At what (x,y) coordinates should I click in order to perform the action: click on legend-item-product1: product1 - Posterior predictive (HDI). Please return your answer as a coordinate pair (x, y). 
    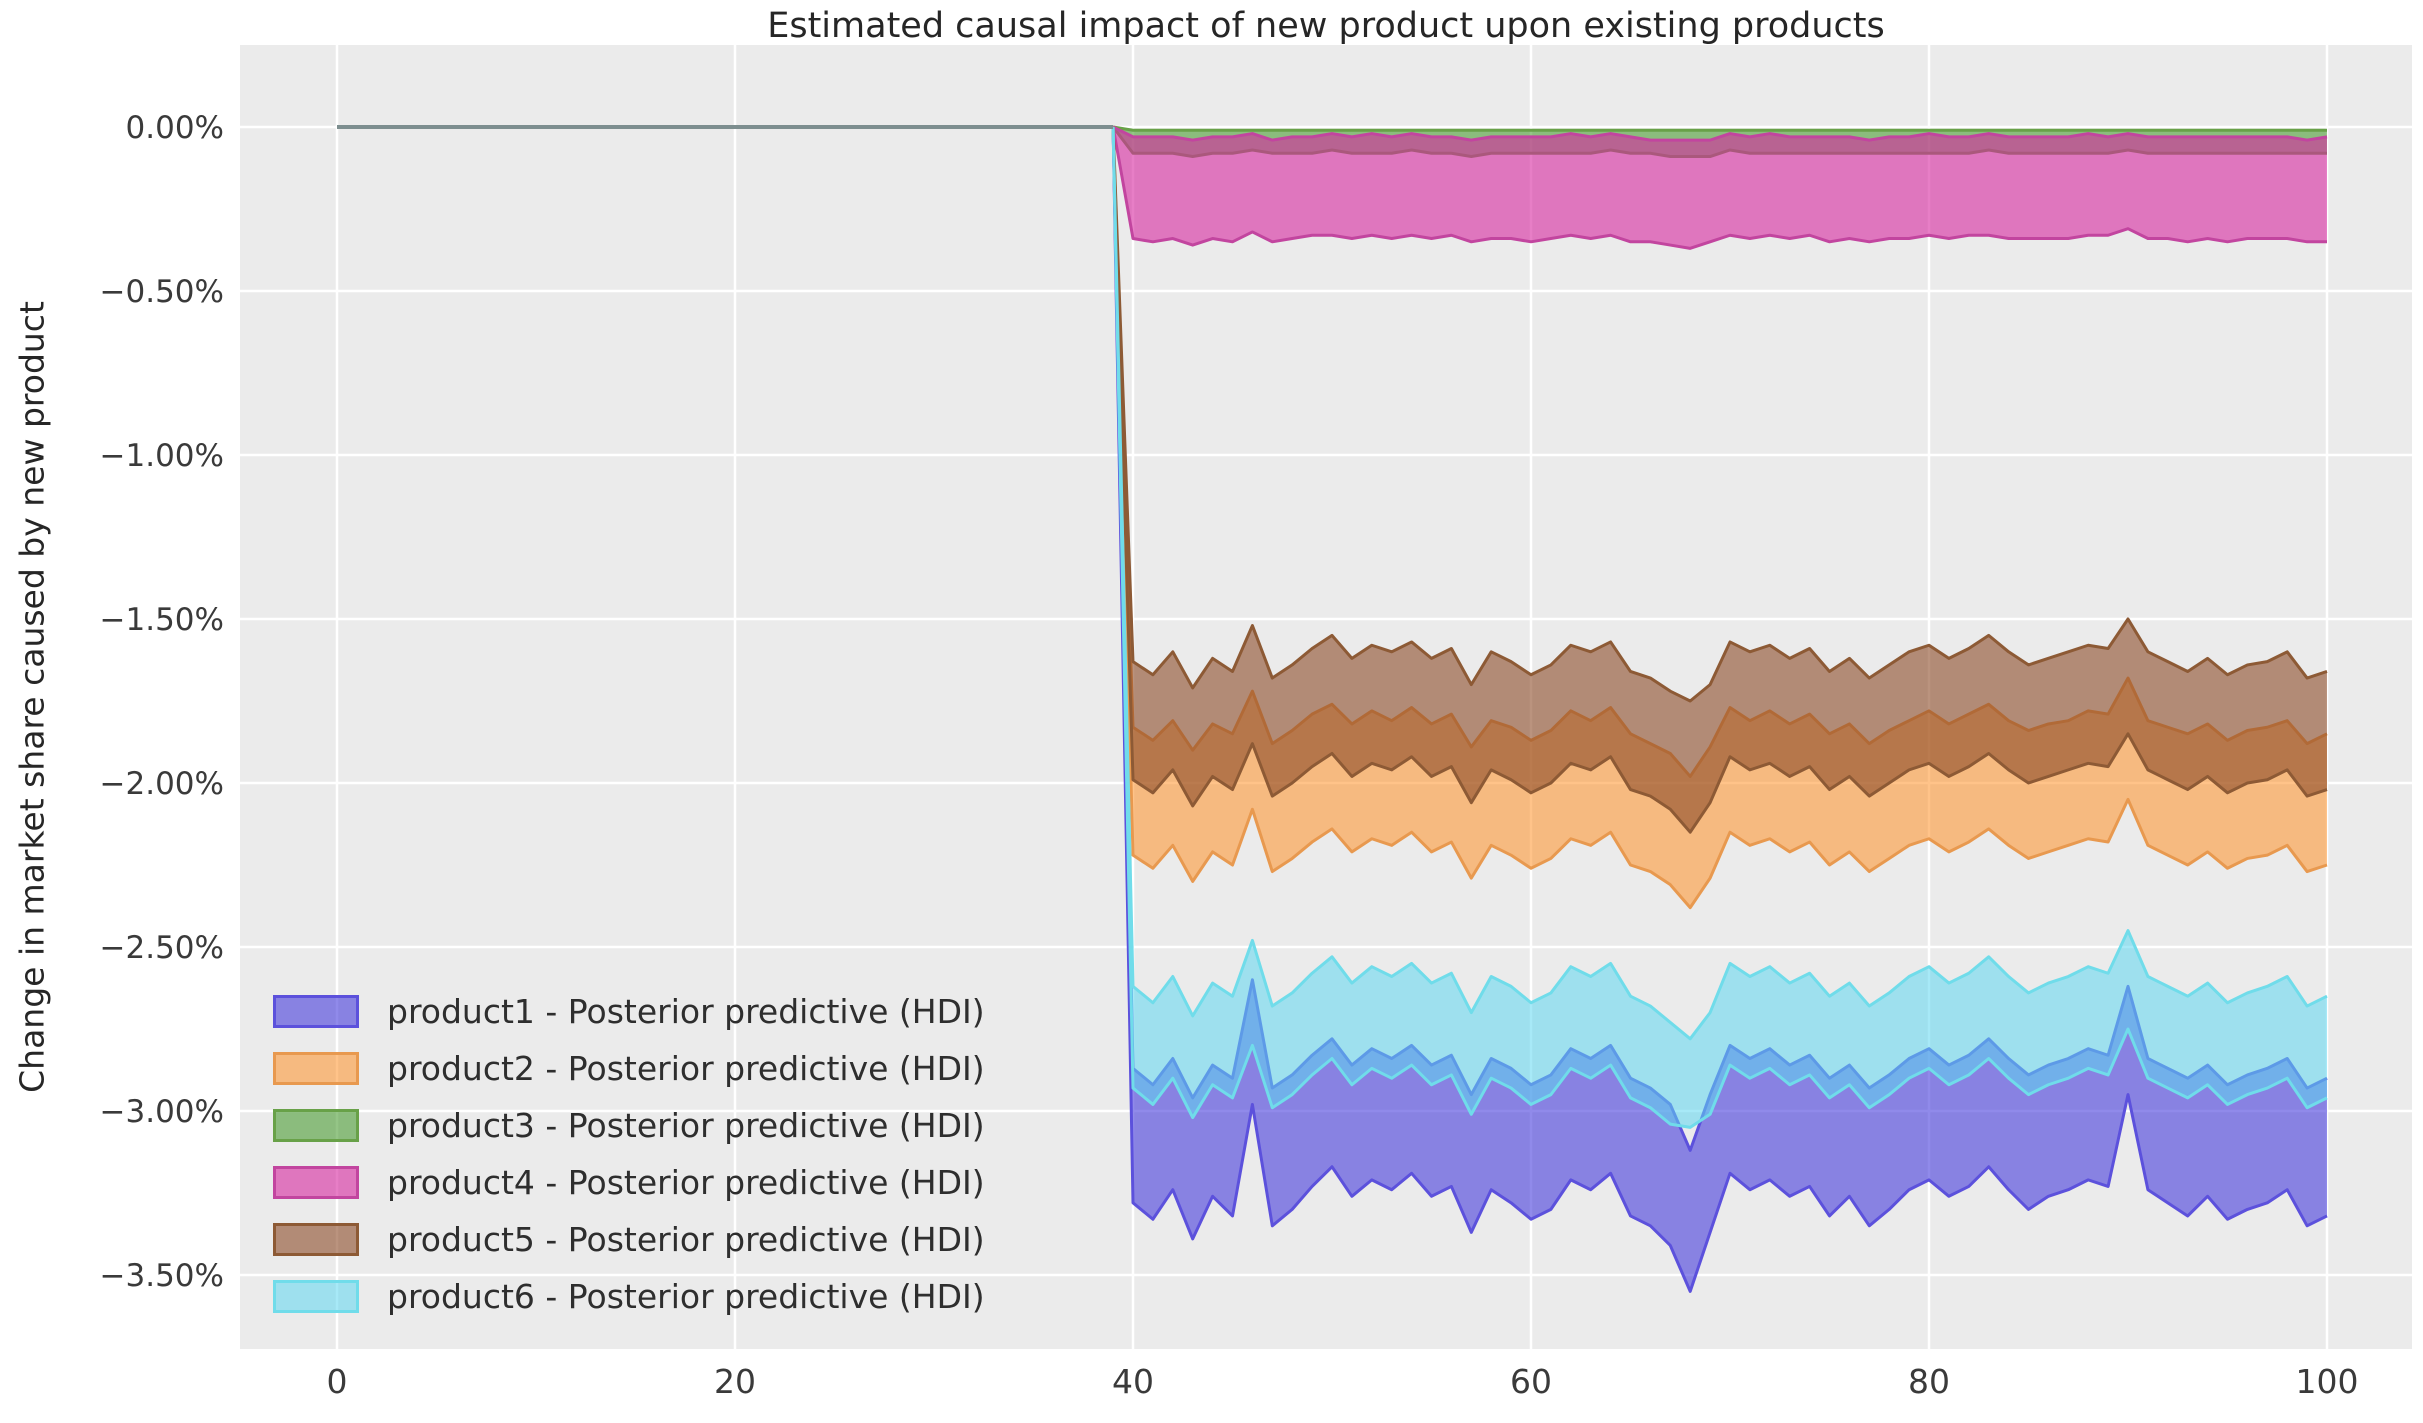
    Looking at the image, I should click on (629, 1011).